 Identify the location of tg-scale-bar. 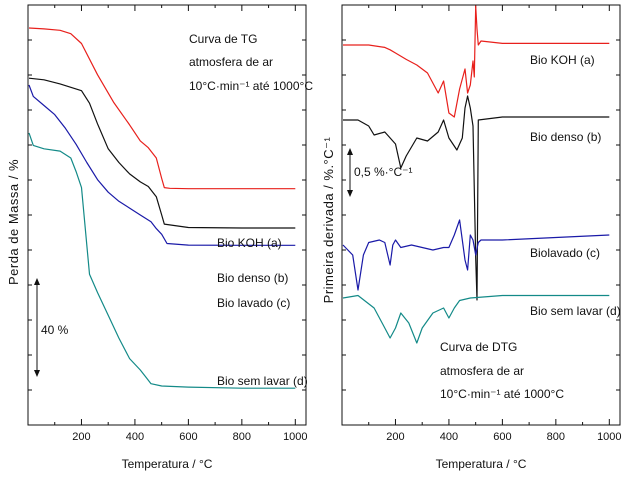
(37, 327).